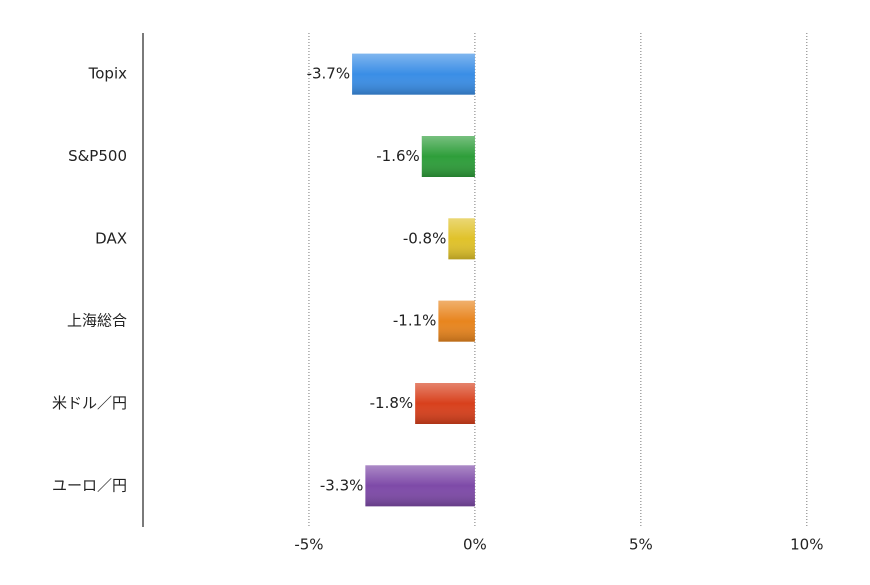 The width and height of the screenshot is (870, 585). Describe the element at coordinates (89, 403) in the screenshot. I see `y-tick-label: 米ドル／円` at that location.